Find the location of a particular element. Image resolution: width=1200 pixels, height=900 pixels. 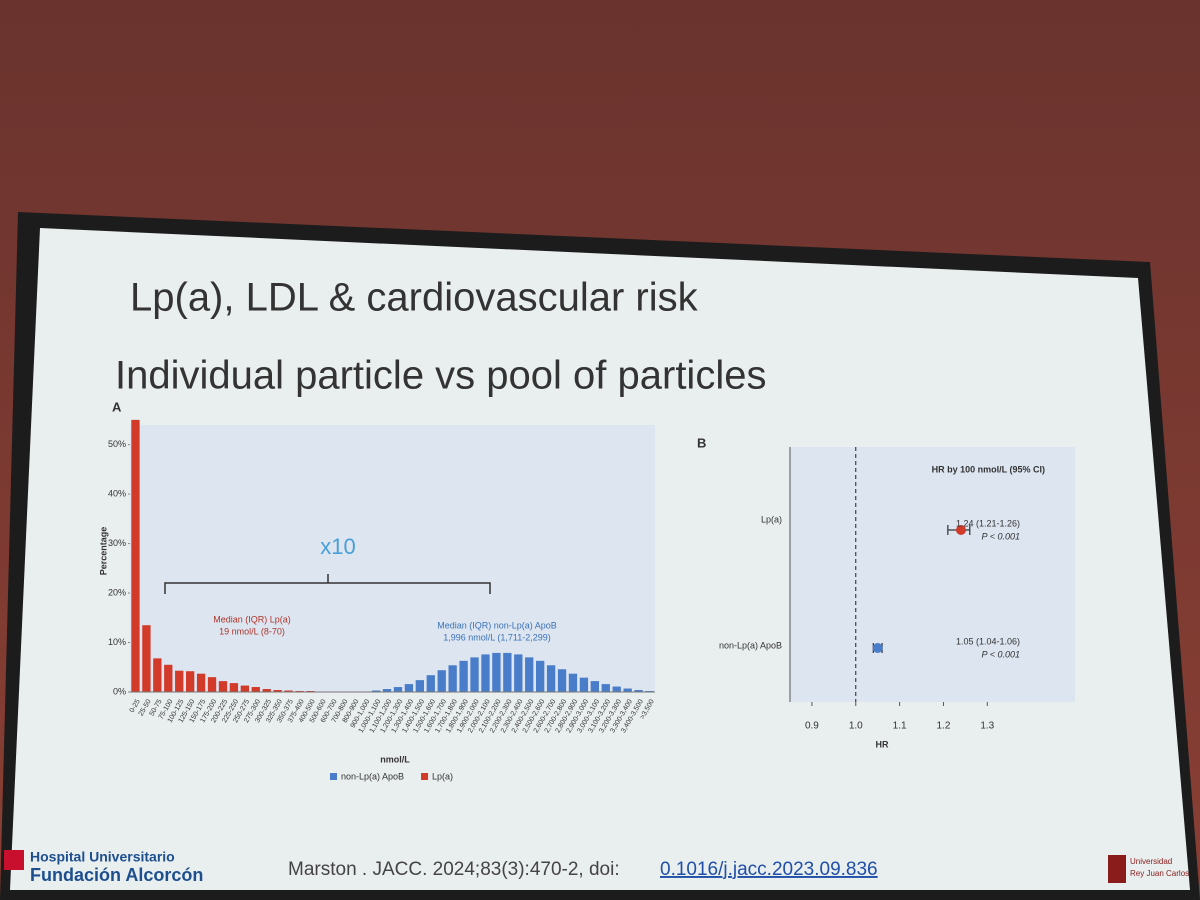

x-tick-label: 1.0 is located at coordinates (856, 726).